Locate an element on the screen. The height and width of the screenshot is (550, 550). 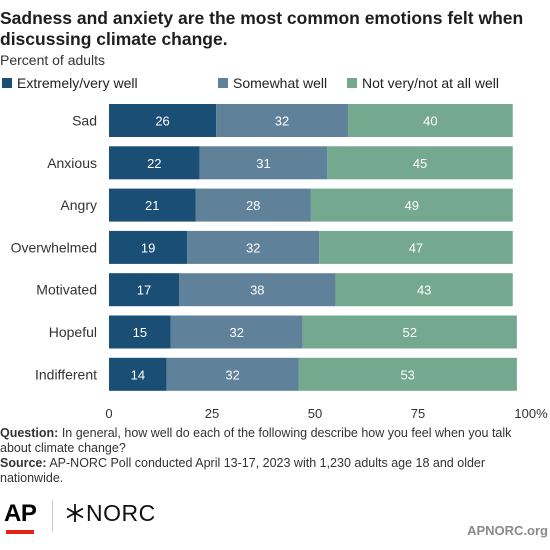
category-label: Overwhelmed is located at coordinates (54, 247).